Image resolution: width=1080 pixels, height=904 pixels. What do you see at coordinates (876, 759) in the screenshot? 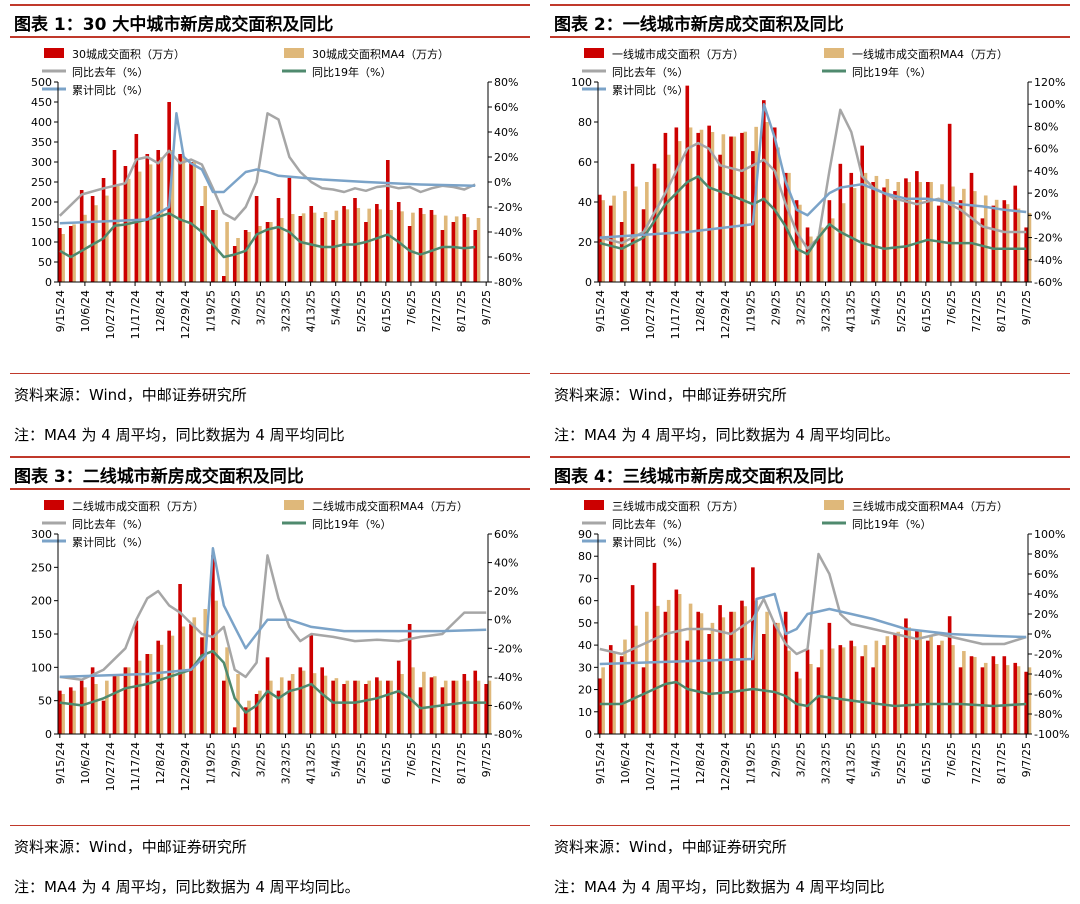
I see `x-tick-label: 5/4/25` at bounding box center [876, 759].